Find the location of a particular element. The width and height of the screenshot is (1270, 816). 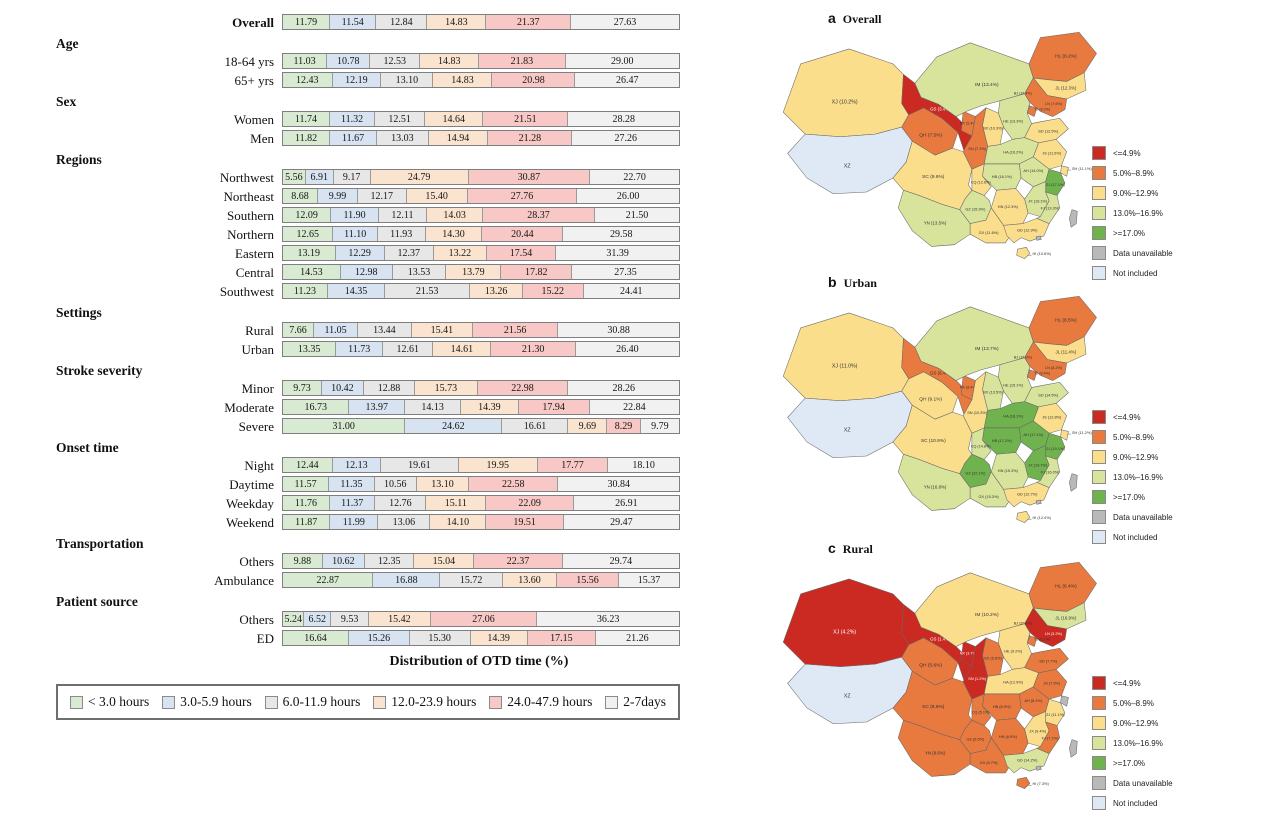

stacked-bar: 5.24 6.52 9.53 15.42 27.06 36.23 is located at coordinates (481, 619).